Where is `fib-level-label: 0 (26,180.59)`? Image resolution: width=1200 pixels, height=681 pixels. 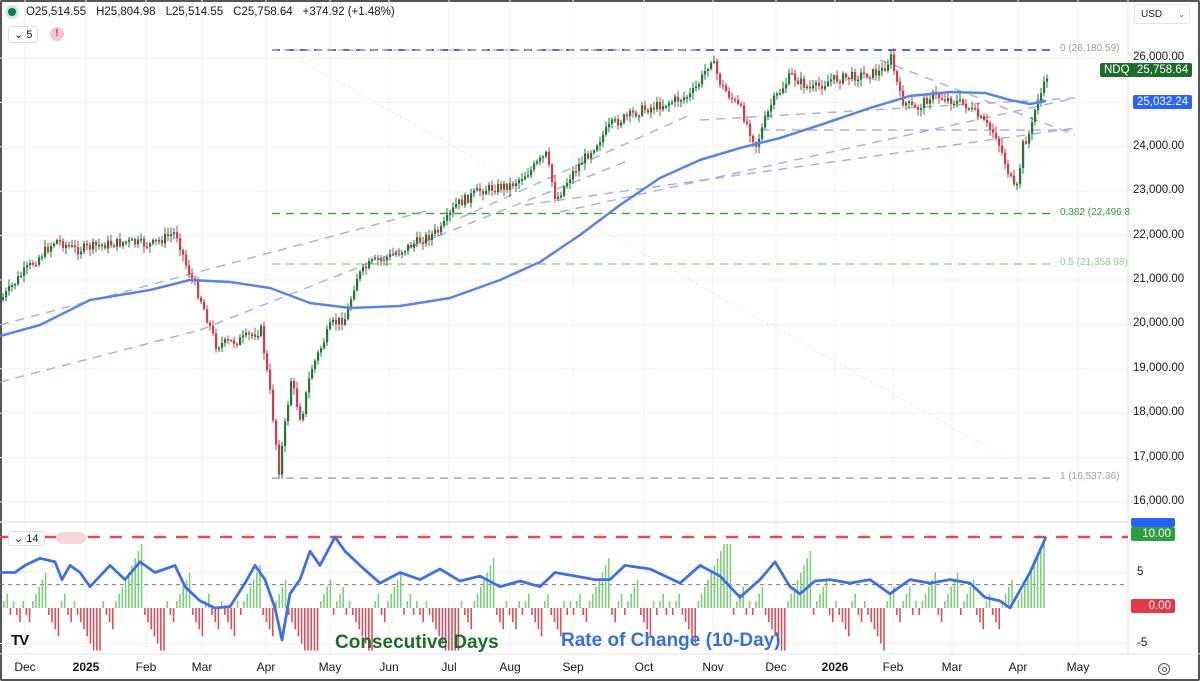 fib-level-label: 0 (26,180.59) is located at coordinates (1090, 48).